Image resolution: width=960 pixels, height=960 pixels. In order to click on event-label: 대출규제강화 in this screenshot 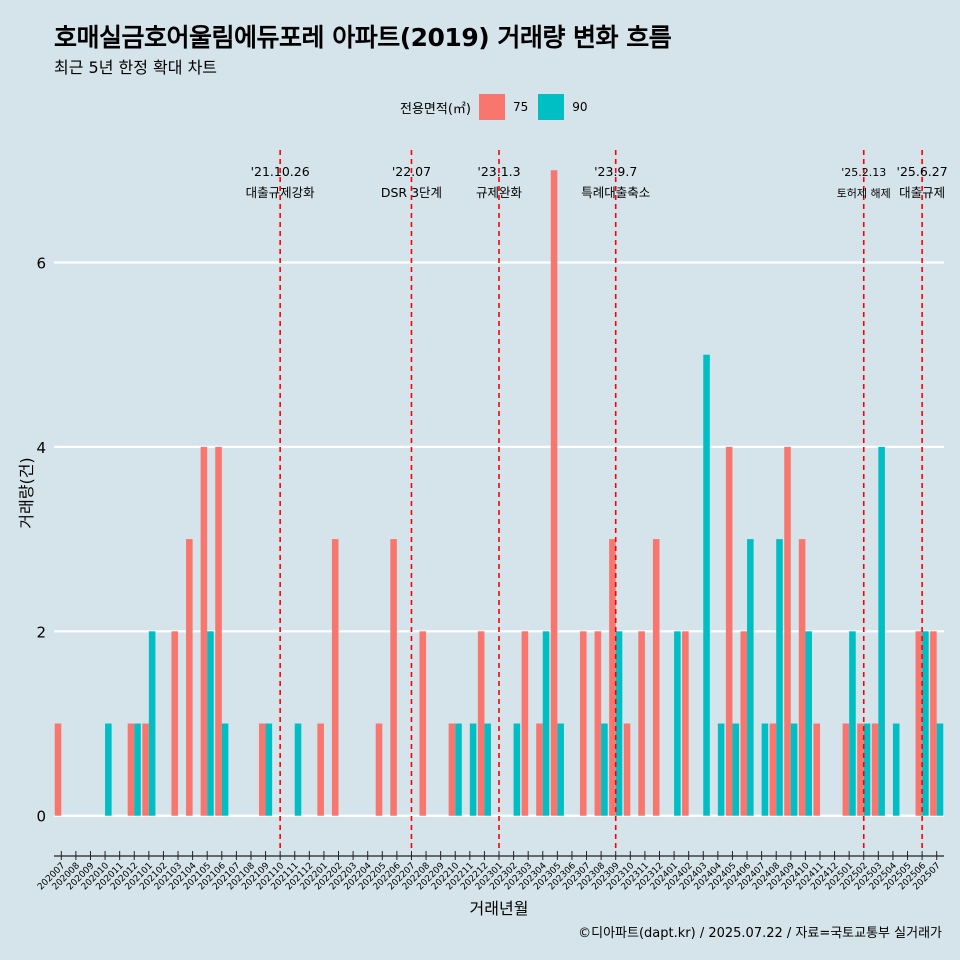, I will do `click(281, 192)`.